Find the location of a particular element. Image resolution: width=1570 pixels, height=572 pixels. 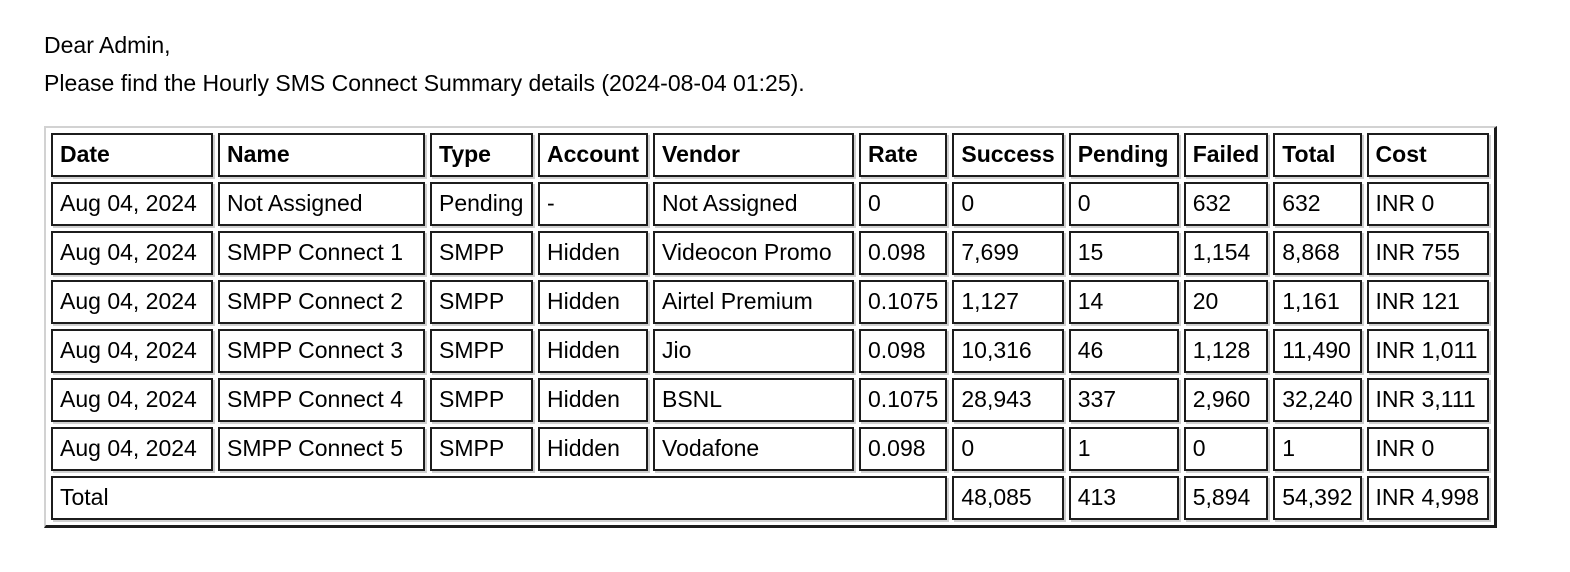

cell-total: 8,868 is located at coordinates (1317, 253).